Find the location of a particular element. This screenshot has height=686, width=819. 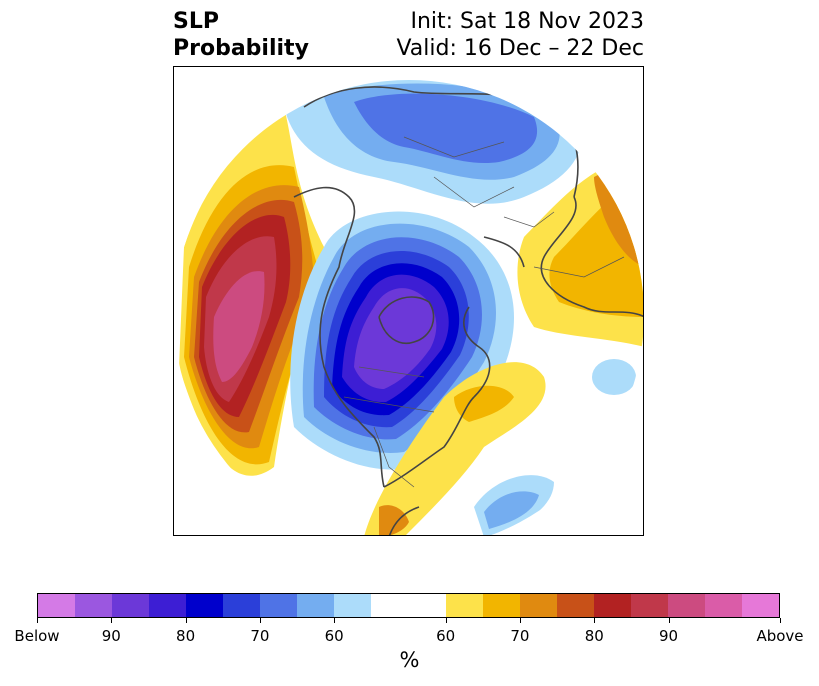

colorbar-tick-label: Above is located at coordinates (780, 636).